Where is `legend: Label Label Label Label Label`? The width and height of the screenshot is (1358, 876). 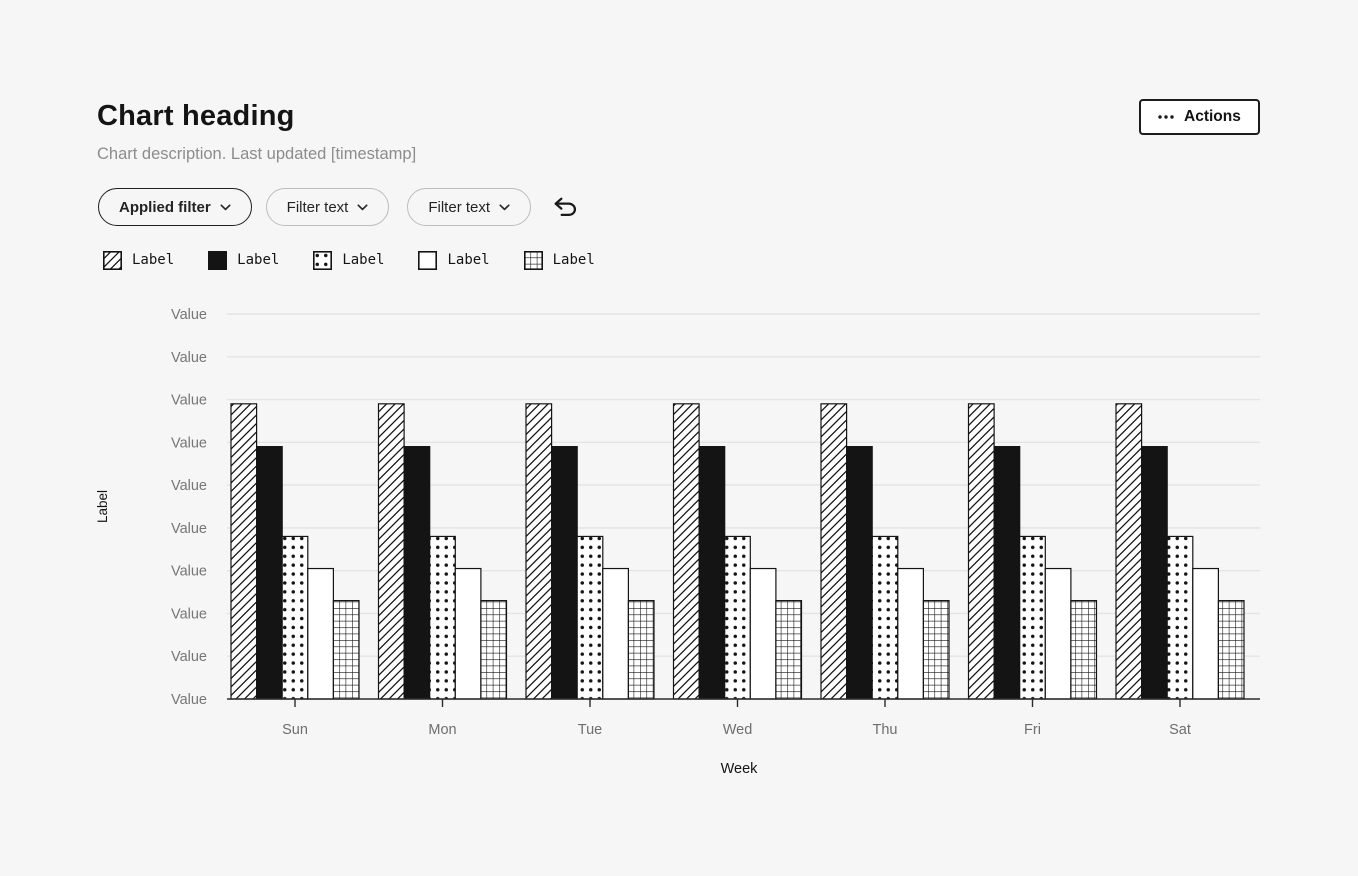
legend: Label Label Label Label Label is located at coordinates (349, 260).